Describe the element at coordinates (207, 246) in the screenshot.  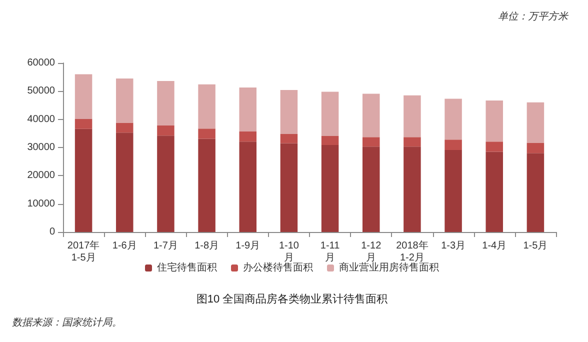
I see `x-tick-label: 1-8月` at that location.